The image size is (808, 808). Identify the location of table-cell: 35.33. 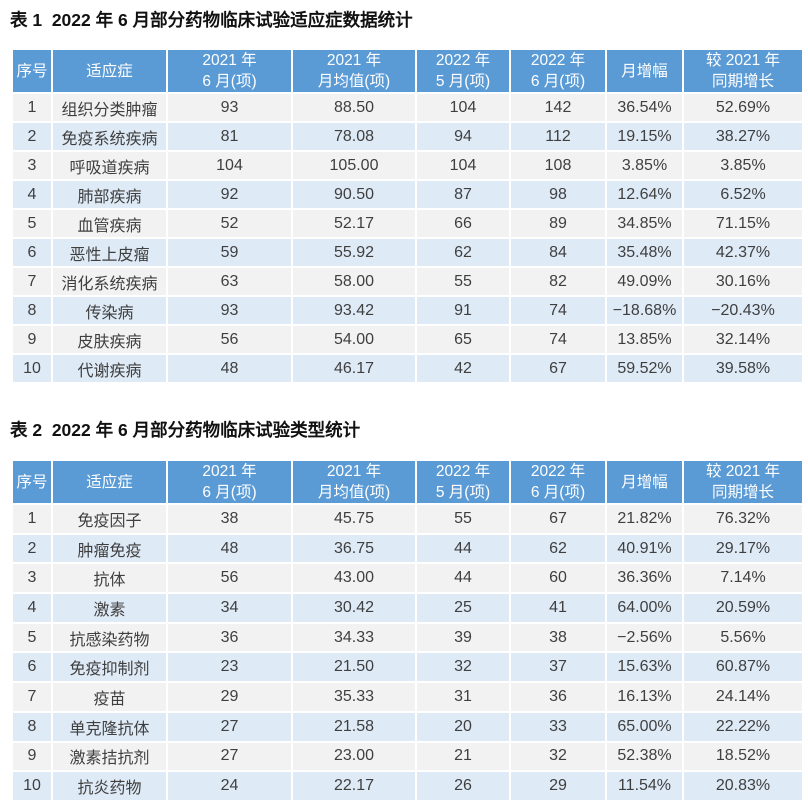
(355, 698).